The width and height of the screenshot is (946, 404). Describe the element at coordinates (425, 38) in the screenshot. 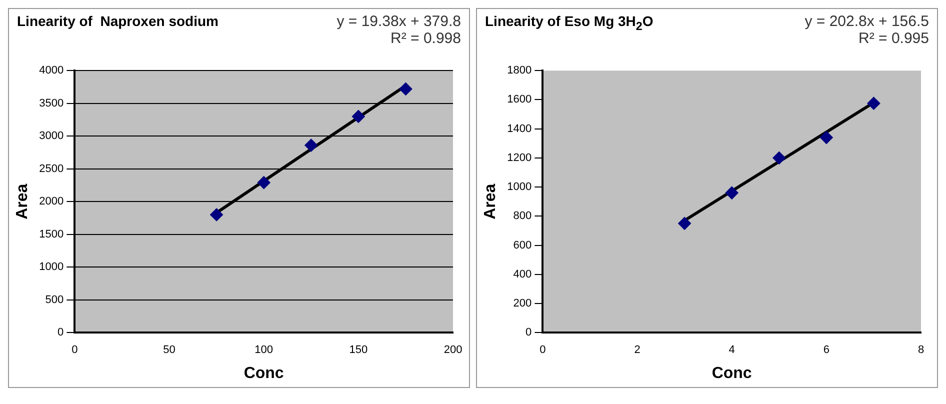

I see `text: R² = 0.998` at that location.